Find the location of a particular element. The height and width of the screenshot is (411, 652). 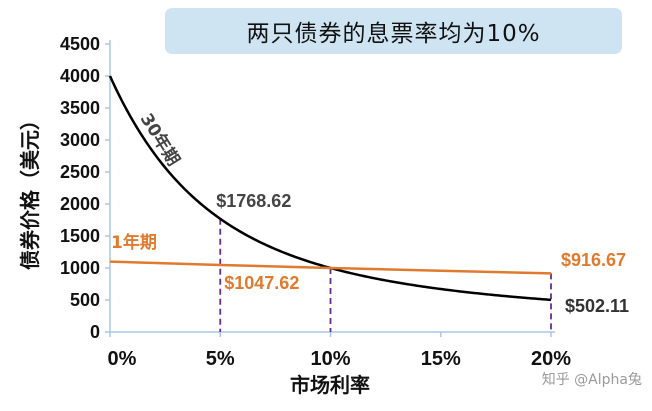

x-tick-label: 0% is located at coordinates (122, 359).